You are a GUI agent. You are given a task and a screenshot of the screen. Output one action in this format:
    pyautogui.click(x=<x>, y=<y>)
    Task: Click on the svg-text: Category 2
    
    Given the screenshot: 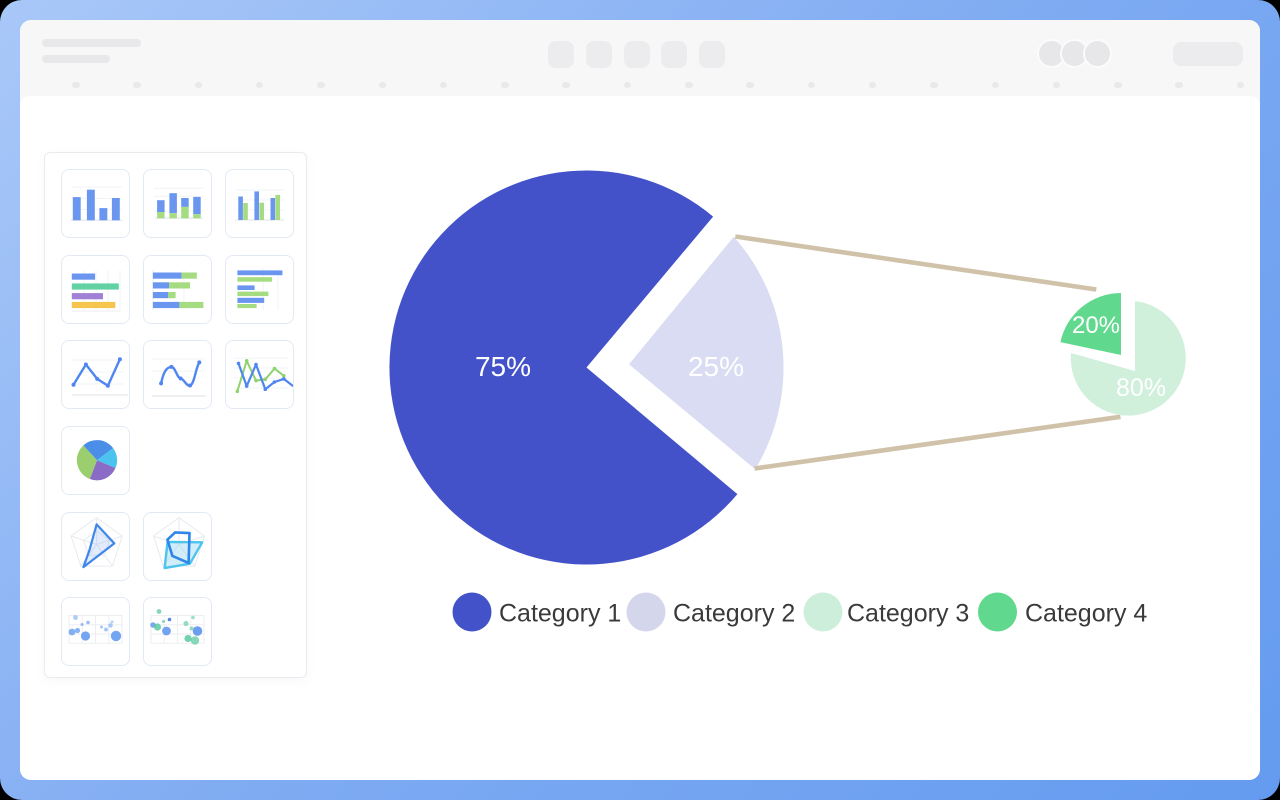 What is the action you would take?
    pyautogui.click(x=734, y=614)
    